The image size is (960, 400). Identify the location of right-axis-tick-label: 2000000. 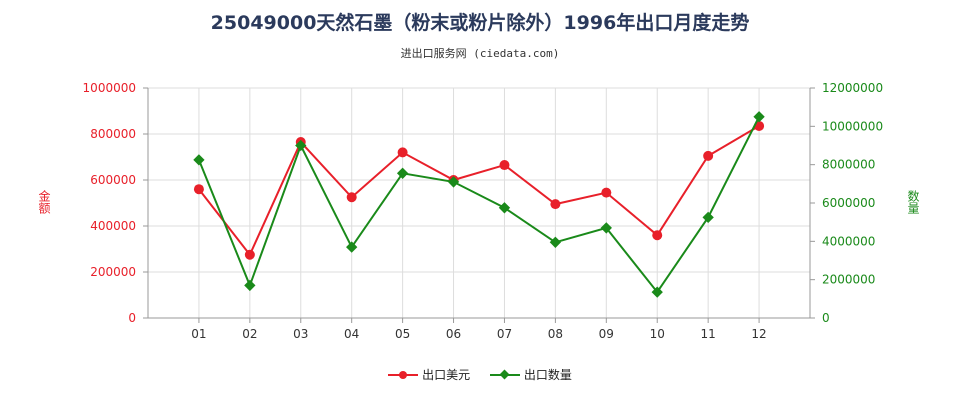
(848, 280).